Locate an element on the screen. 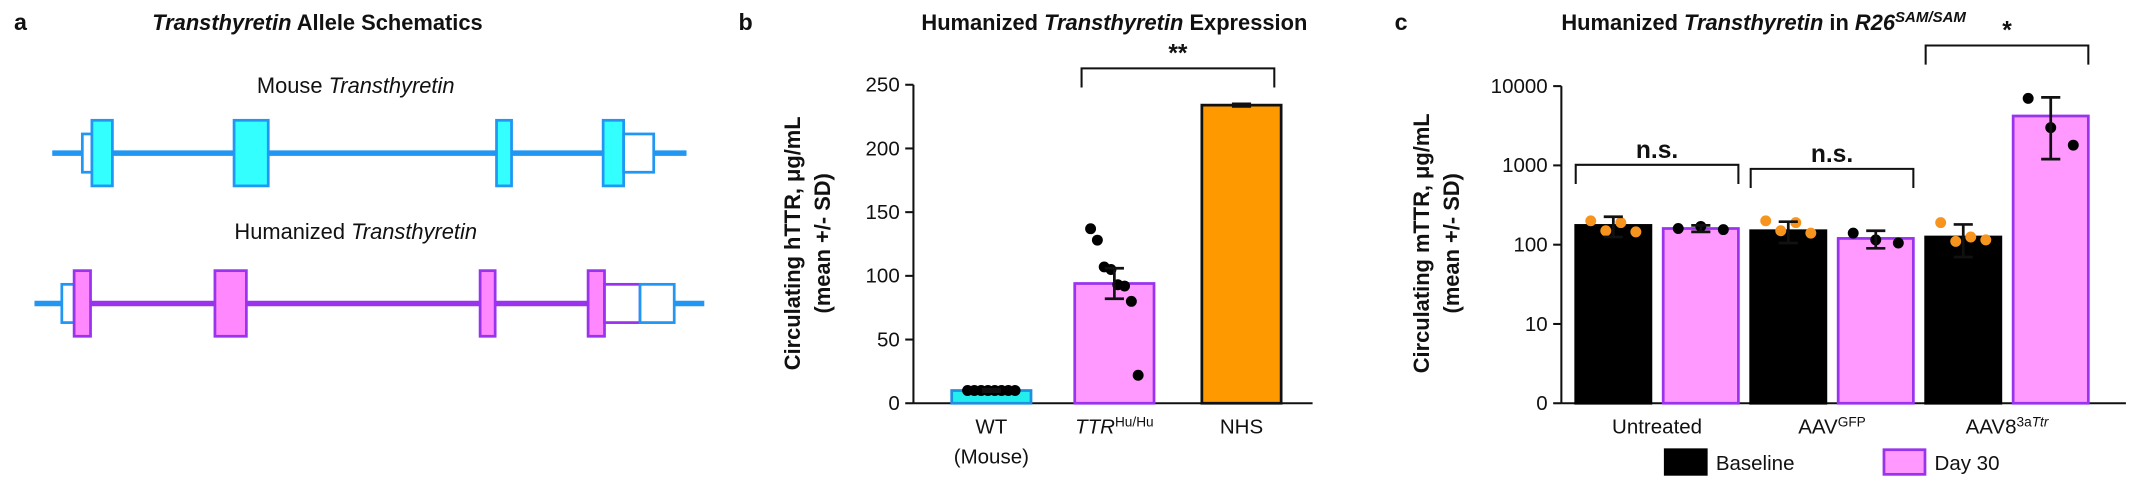 Image resolution: width=2144 pixels, height=488 pixels. label-part: Mouse is located at coordinates (293, 85).